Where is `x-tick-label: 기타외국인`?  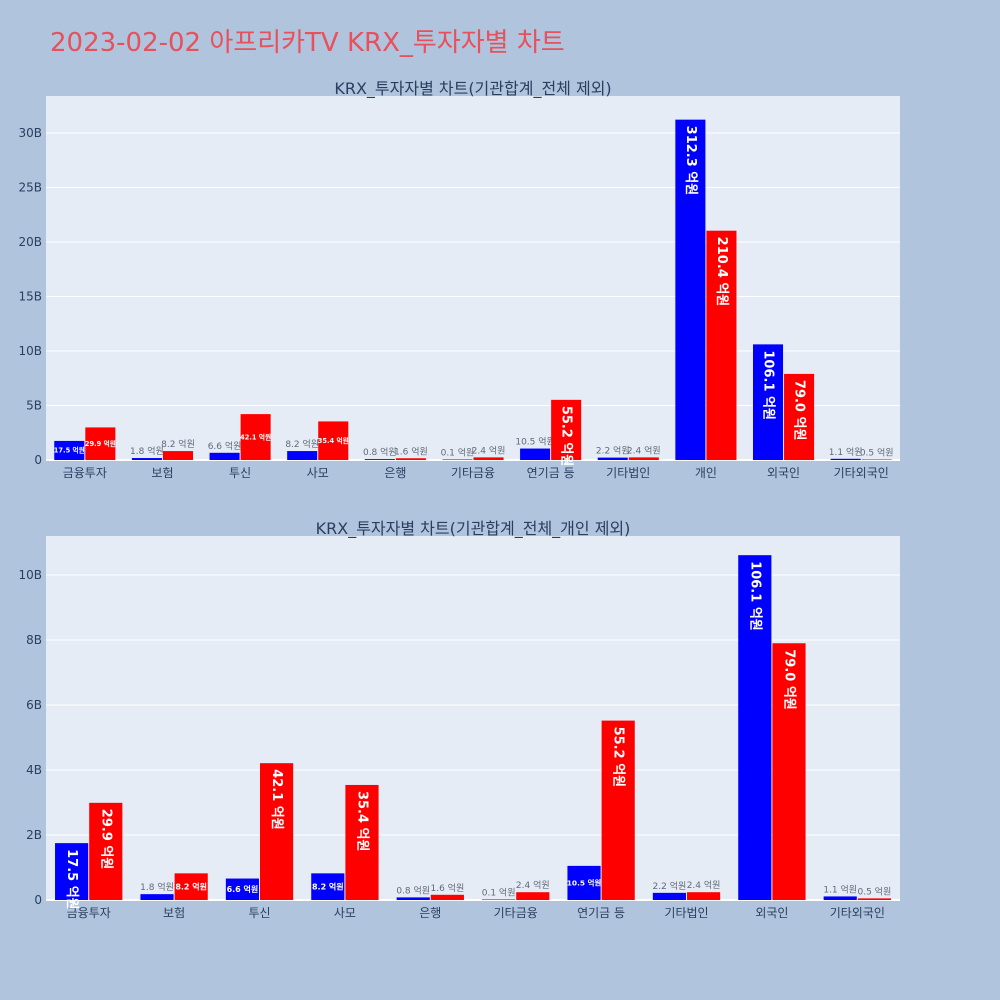
x-tick-label: 기타외국인 is located at coordinates (861, 473).